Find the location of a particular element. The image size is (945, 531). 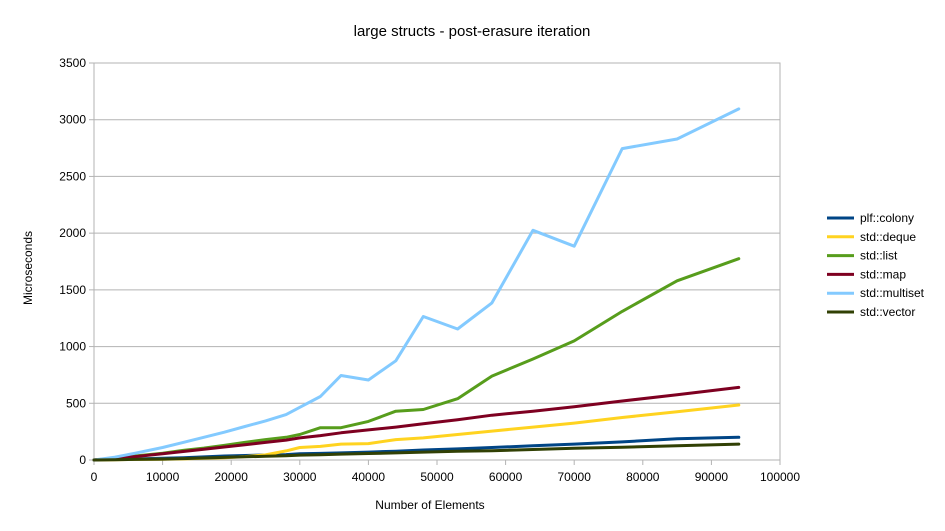

y-tick-label: 500 is located at coordinates (76, 403).